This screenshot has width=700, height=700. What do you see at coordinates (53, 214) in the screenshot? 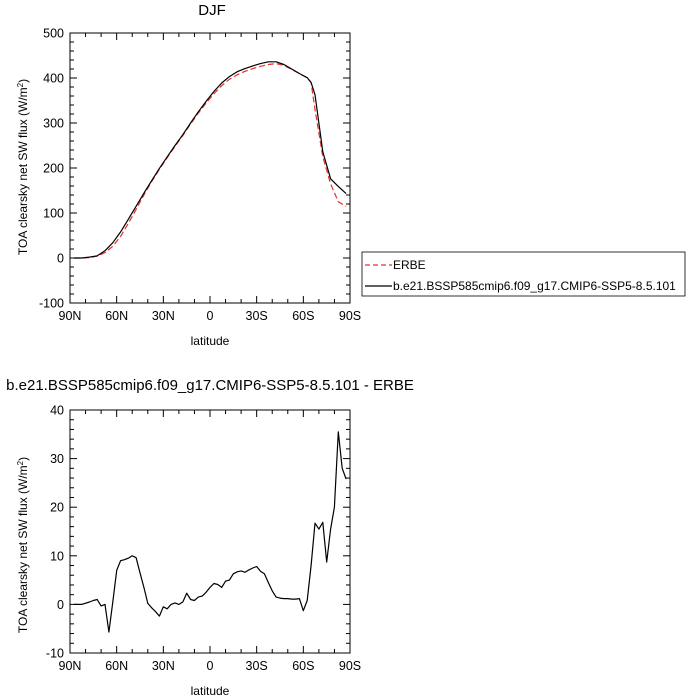
I see `y-tick-label: 100` at bounding box center [53, 214].